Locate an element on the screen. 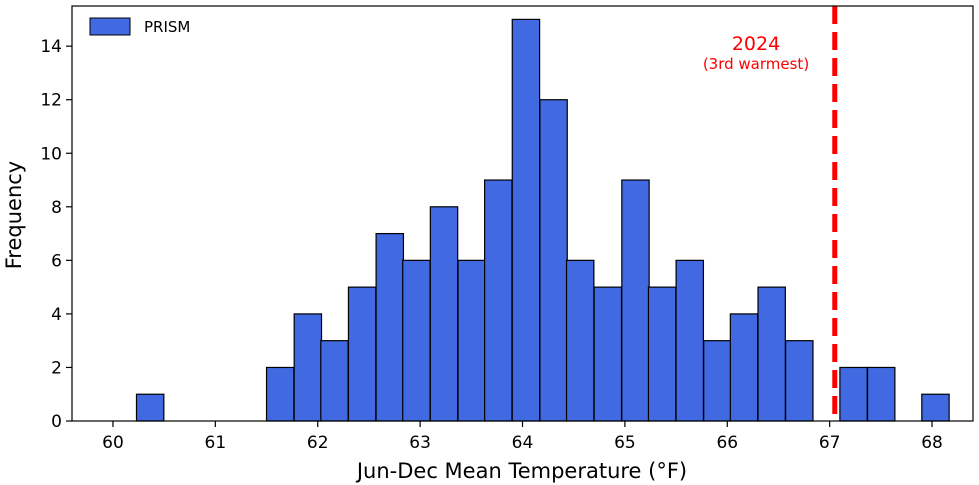  x-tick-label: 66 is located at coordinates (727, 443).